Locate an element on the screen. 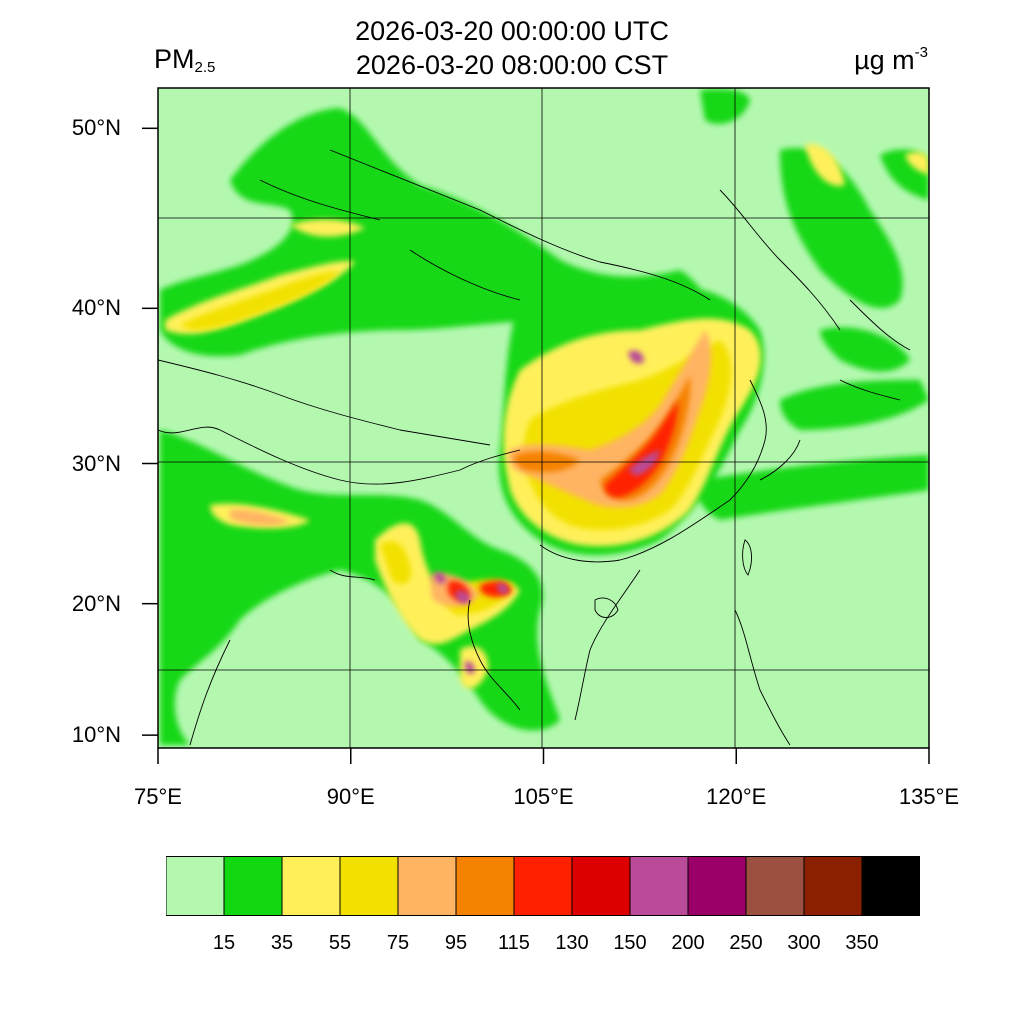 The height and width of the screenshot is (1024, 1024). lat-label: 10°N is located at coordinates (96, 735).